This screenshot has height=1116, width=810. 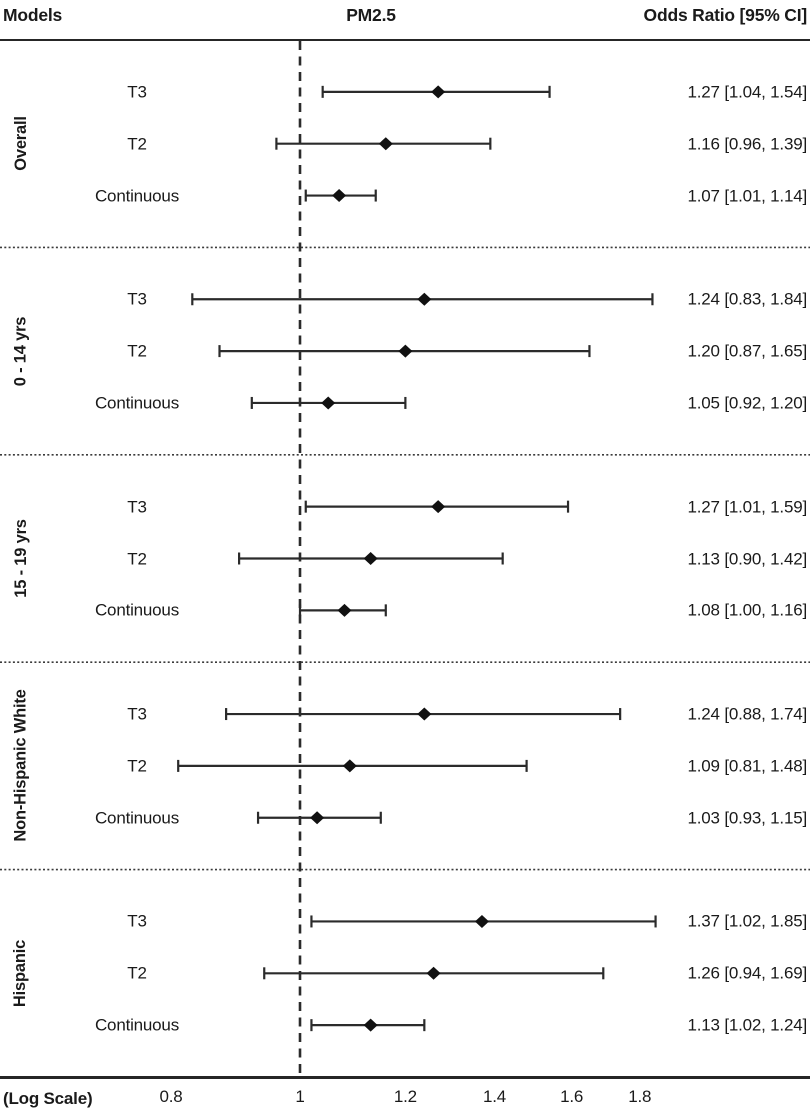 What do you see at coordinates (405, 1096) in the screenshot?
I see `axis-tick-label: 1.2` at bounding box center [405, 1096].